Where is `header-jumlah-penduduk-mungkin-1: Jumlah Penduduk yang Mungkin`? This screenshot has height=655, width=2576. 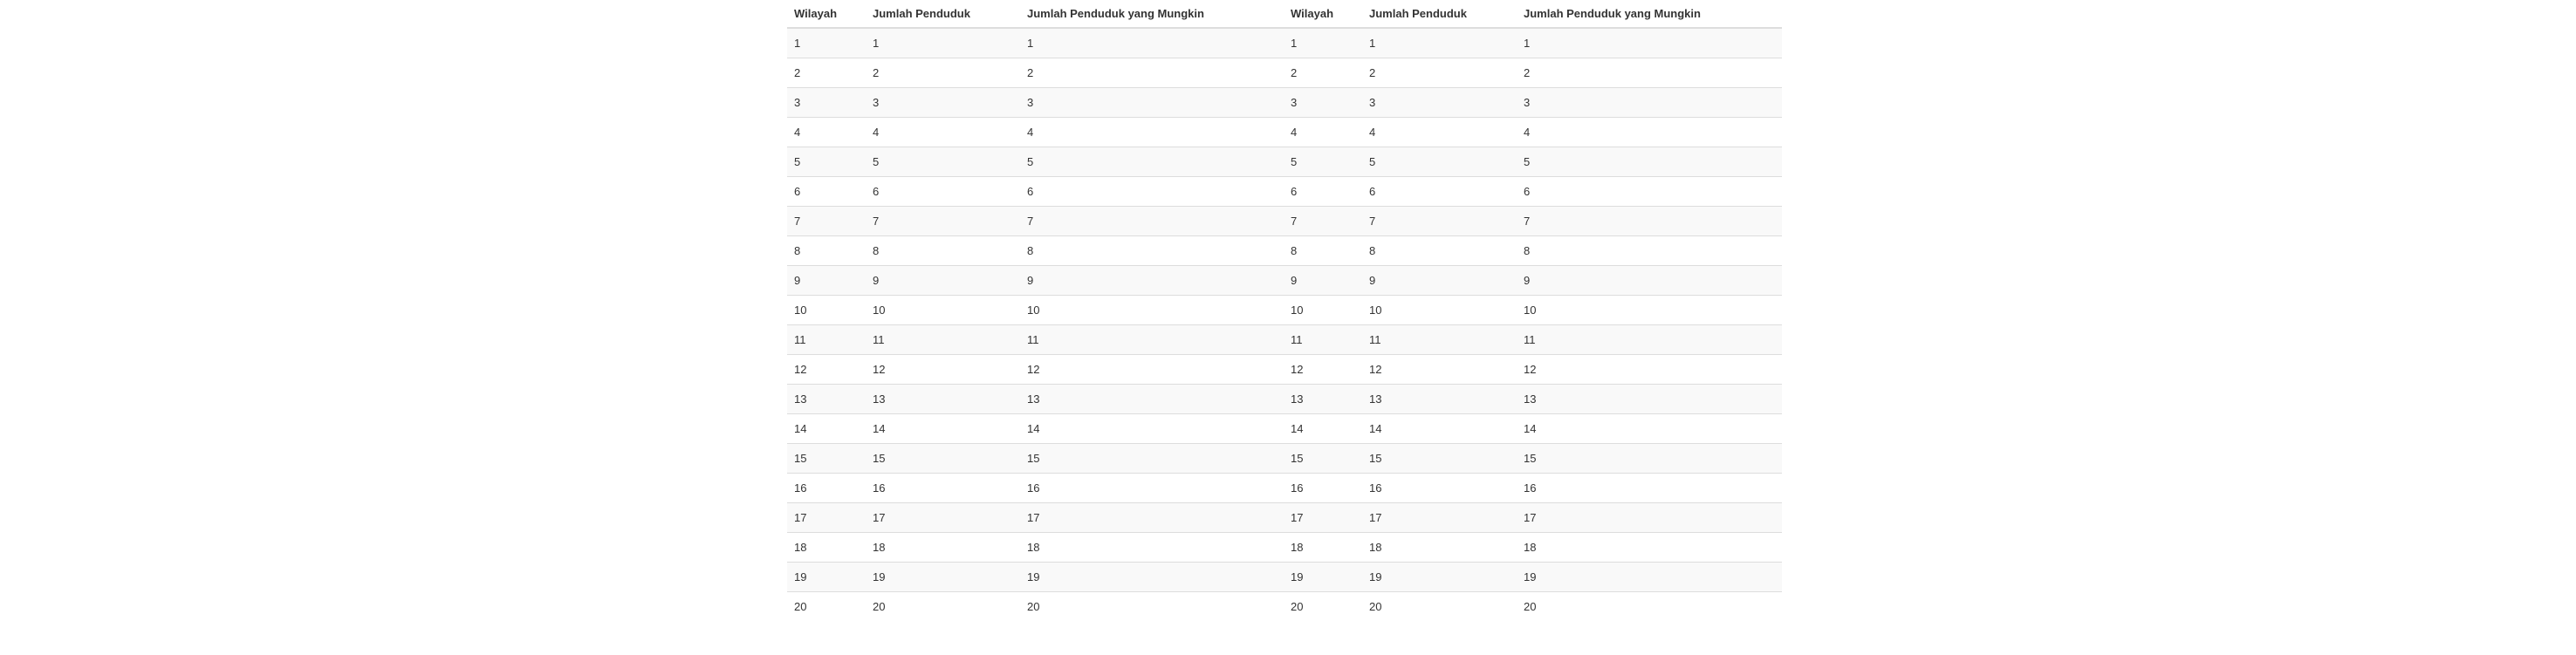 header-jumlah-penduduk-mungkin-1: Jumlah Penduduk yang Mungkin is located at coordinates (1152, 14).